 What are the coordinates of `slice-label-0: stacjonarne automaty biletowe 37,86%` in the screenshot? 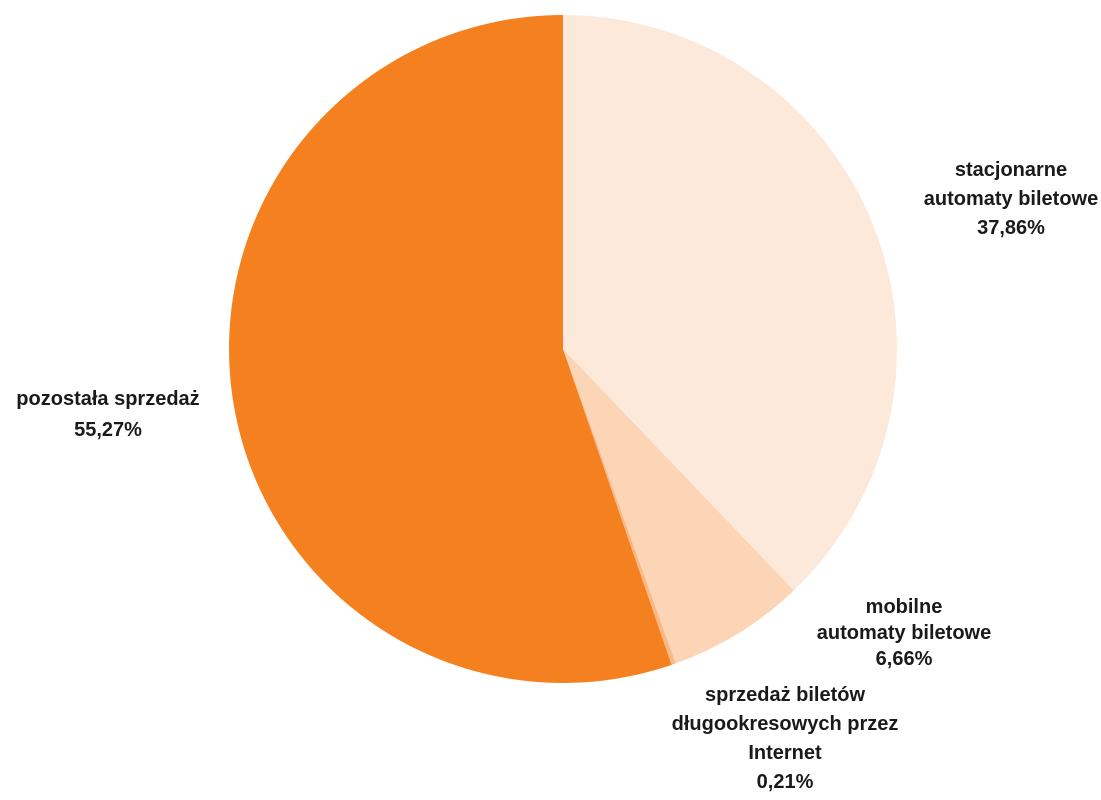 It's located at (1011, 199).